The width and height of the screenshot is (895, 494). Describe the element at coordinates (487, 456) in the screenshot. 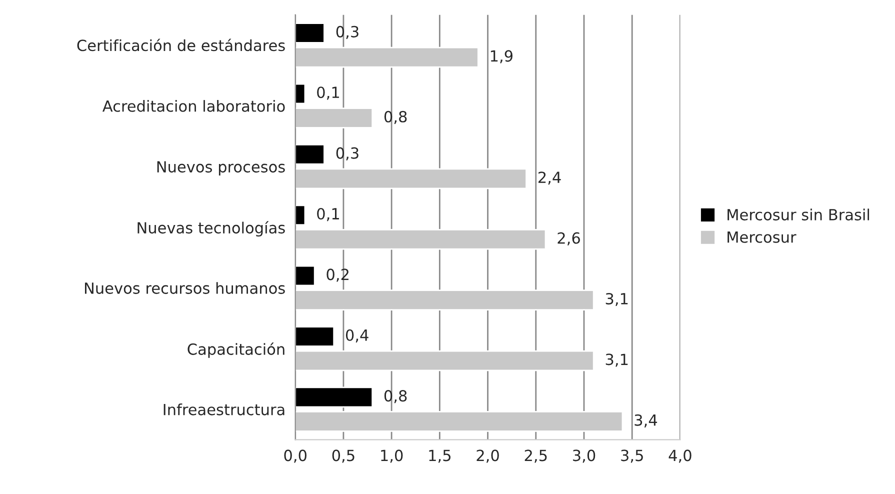

I see `x-tick-label: 2,0` at that location.